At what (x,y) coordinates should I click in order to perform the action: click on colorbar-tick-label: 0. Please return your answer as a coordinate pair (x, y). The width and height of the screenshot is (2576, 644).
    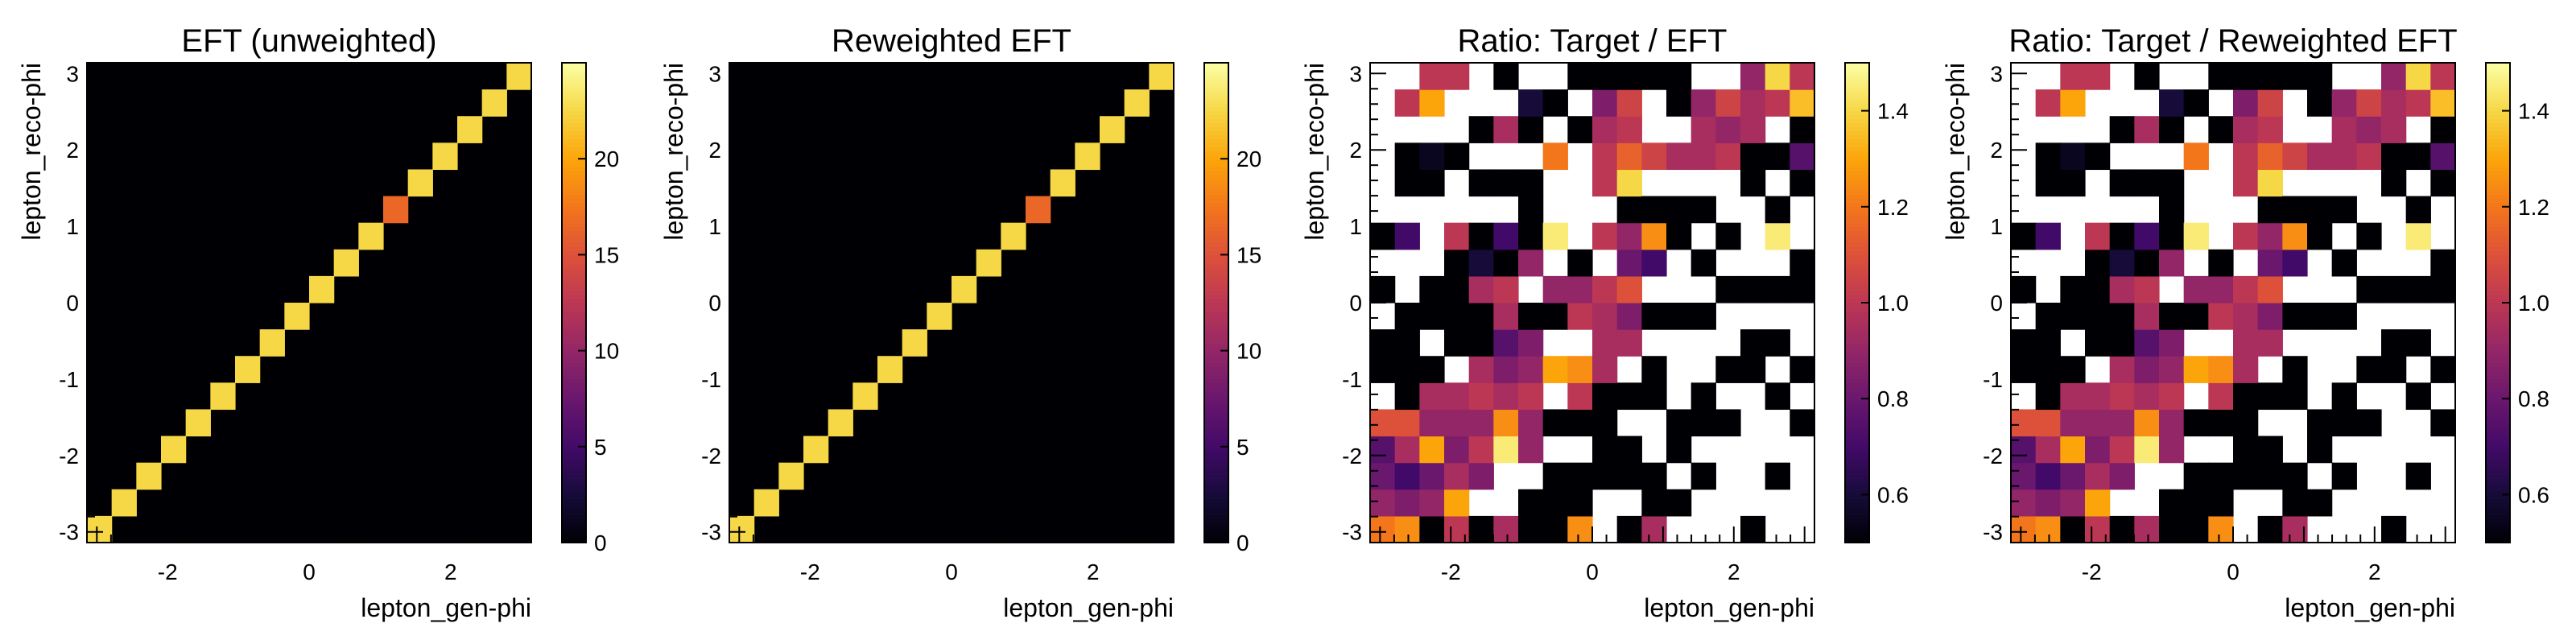
    Looking at the image, I should click on (600, 542).